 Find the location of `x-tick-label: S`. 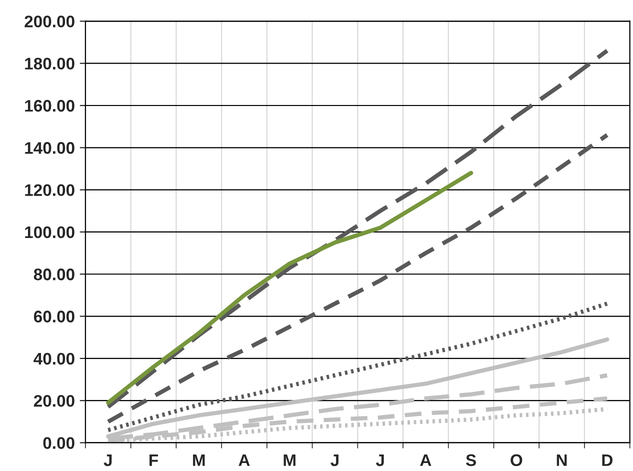

x-tick-label: S is located at coordinates (471, 460).